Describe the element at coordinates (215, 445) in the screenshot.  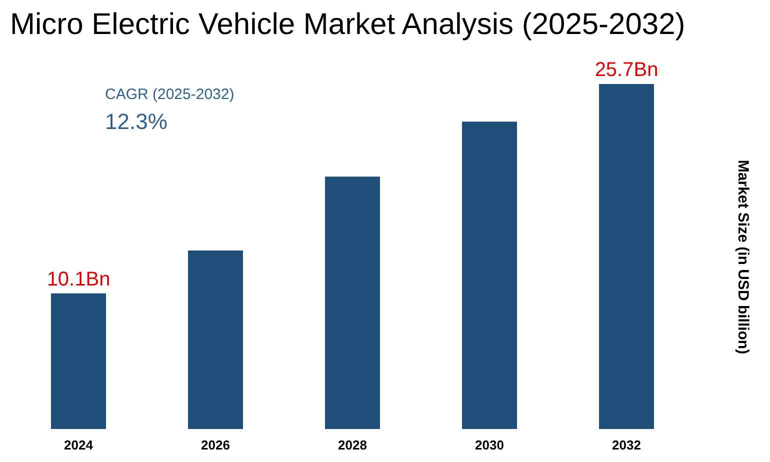
I see `x-tick-label: 2026` at that location.